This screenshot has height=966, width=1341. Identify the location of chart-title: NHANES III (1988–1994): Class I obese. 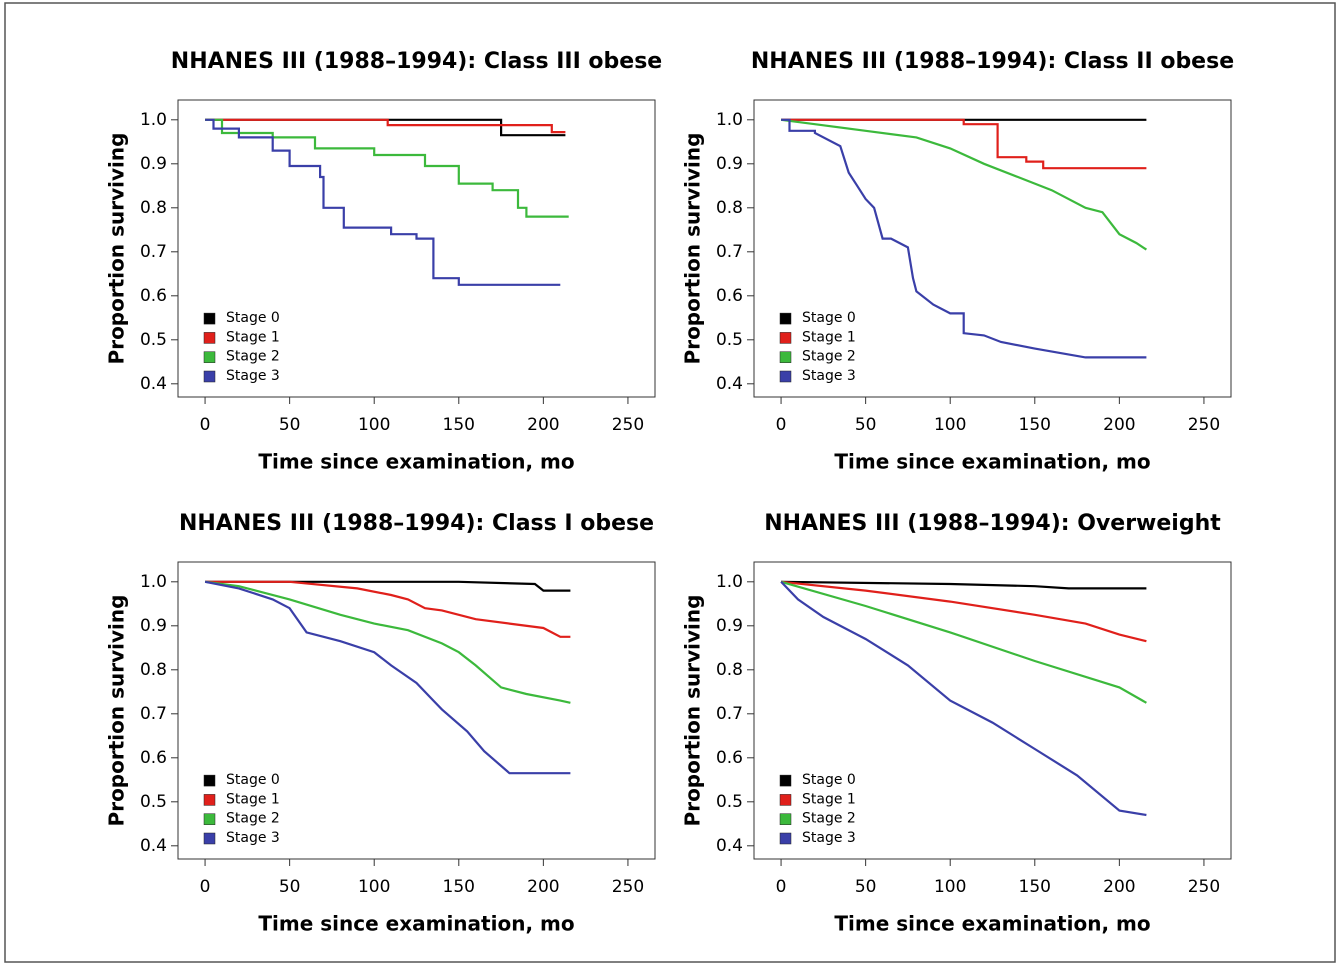
(416, 523).